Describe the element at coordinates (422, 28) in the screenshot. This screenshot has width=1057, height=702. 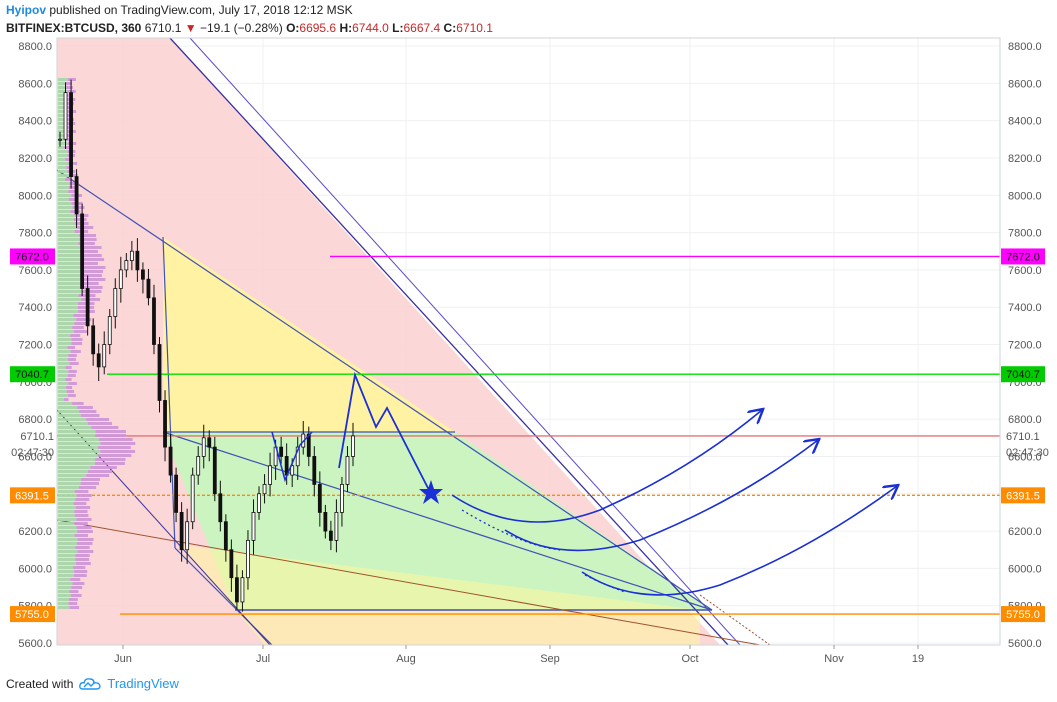
I see `low-value: 6667.4` at that location.